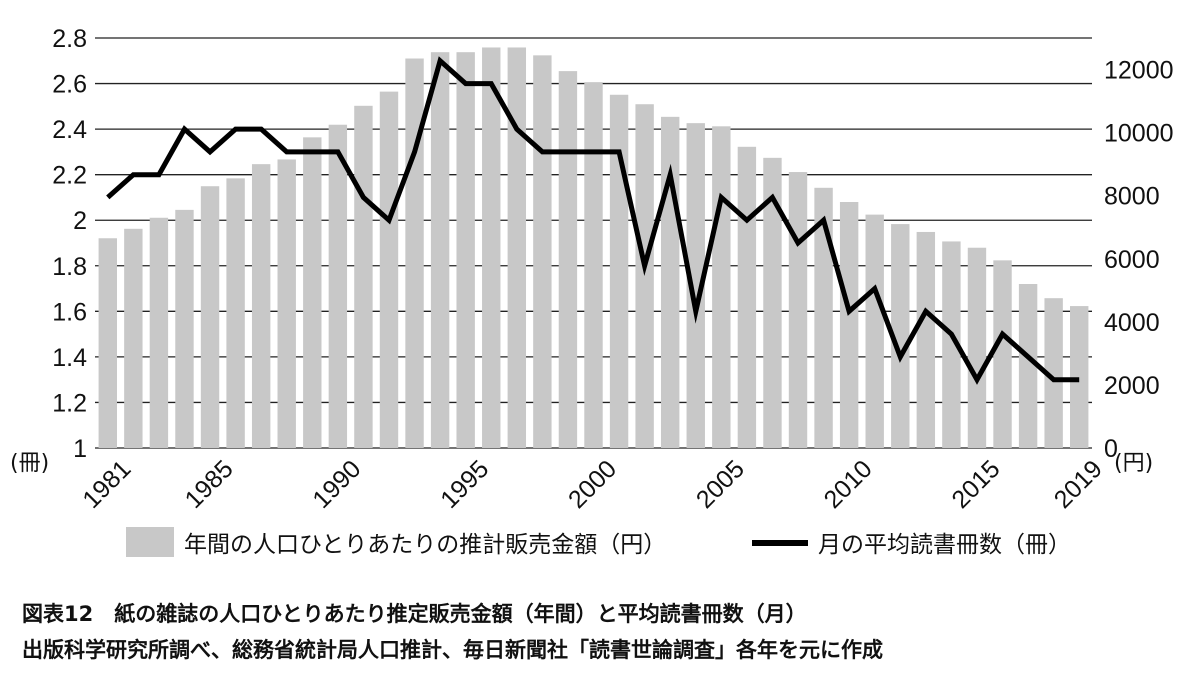 The width and height of the screenshot is (1200, 676). What do you see at coordinates (29, 463) in the screenshot?
I see `left-axis-unit: (冊)` at bounding box center [29, 463].